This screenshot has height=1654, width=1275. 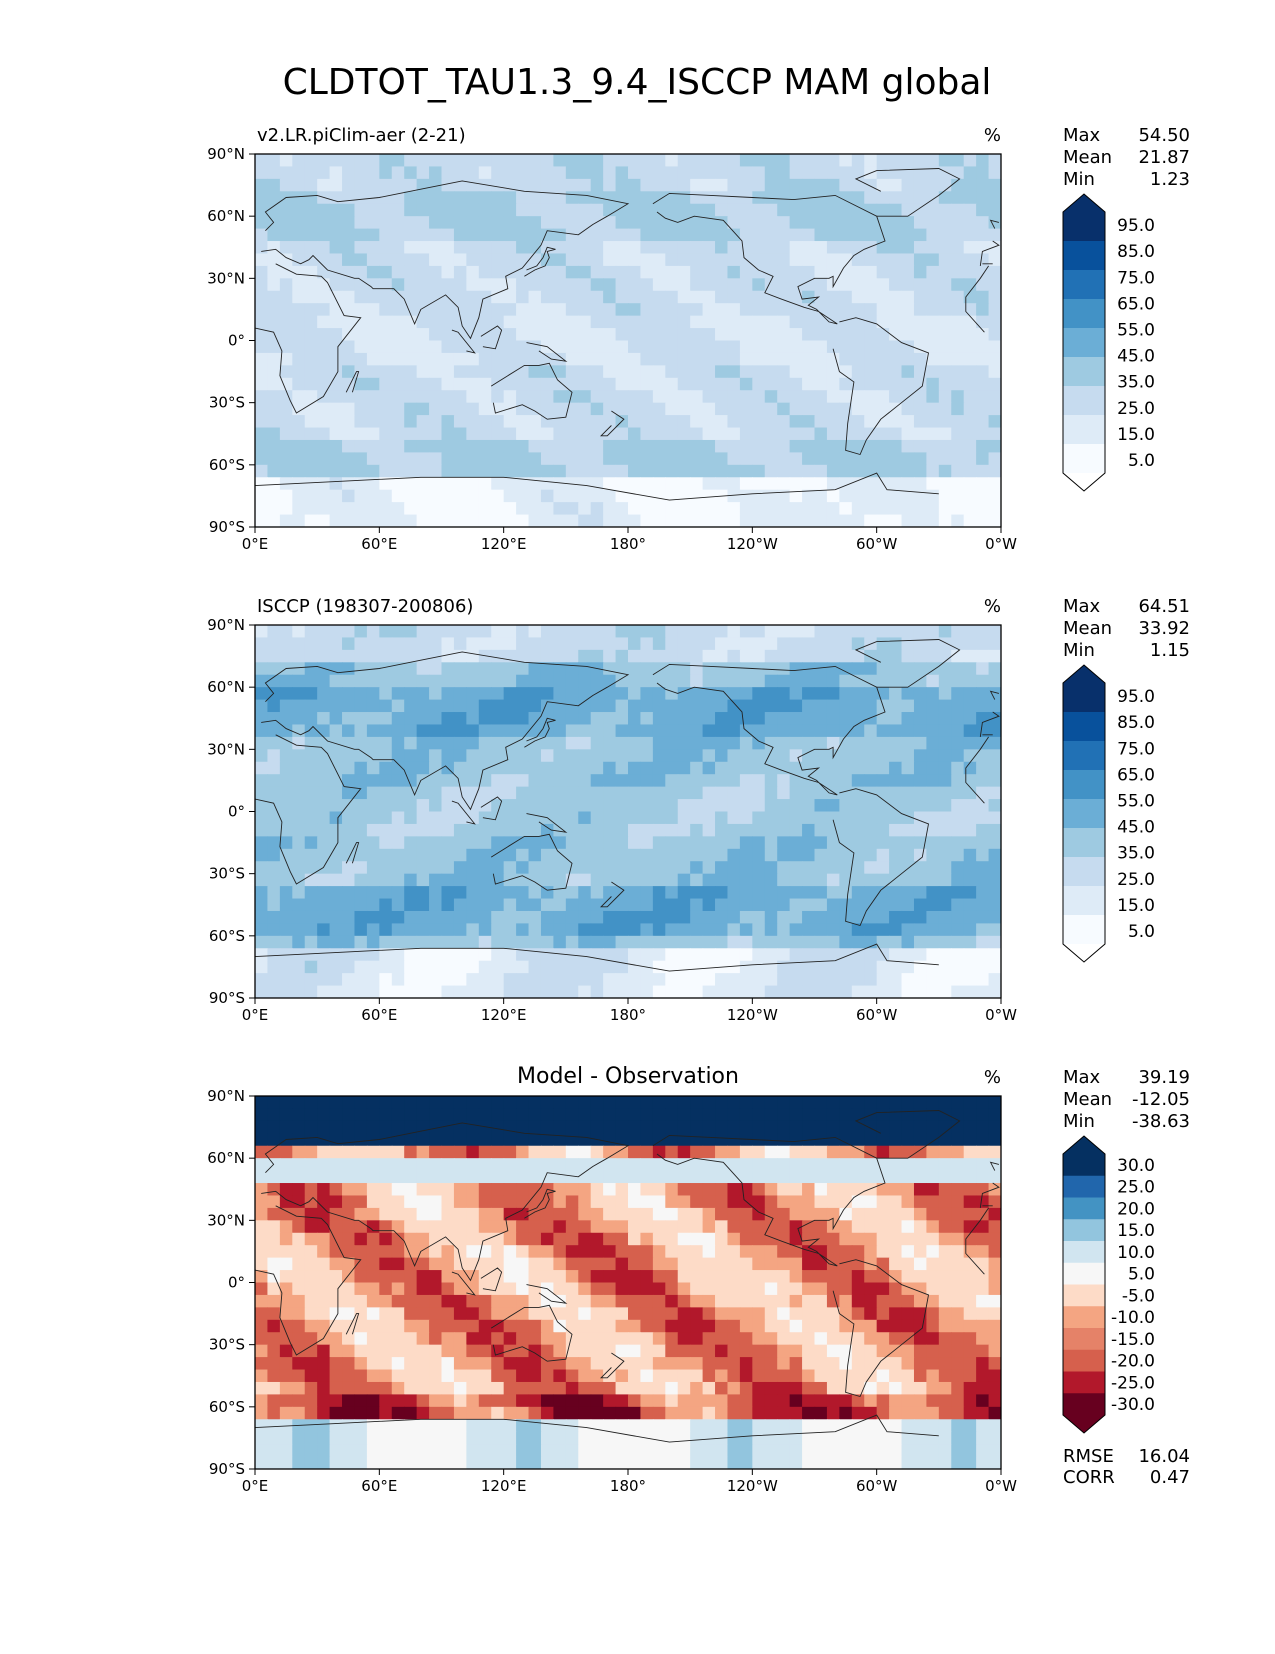 What do you see at coordinates (628, 1283) in the screenshot?
I see `map-diff` at bounding box center [628, 1283].